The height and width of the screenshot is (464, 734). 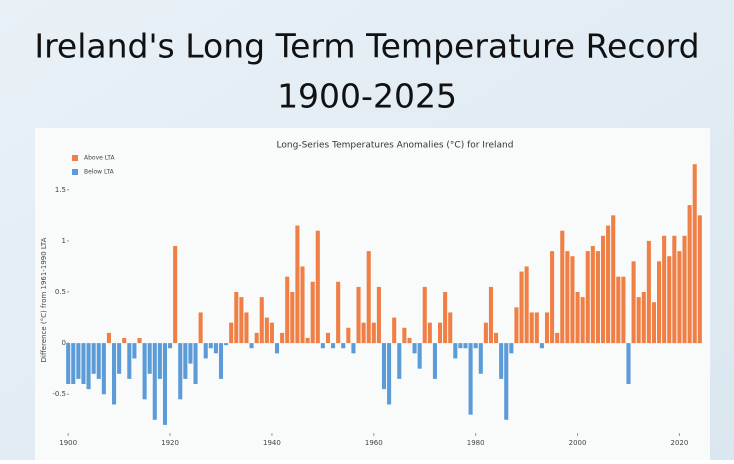 I want to click on x-tick-label: 1960, so click(x=374, y=443).